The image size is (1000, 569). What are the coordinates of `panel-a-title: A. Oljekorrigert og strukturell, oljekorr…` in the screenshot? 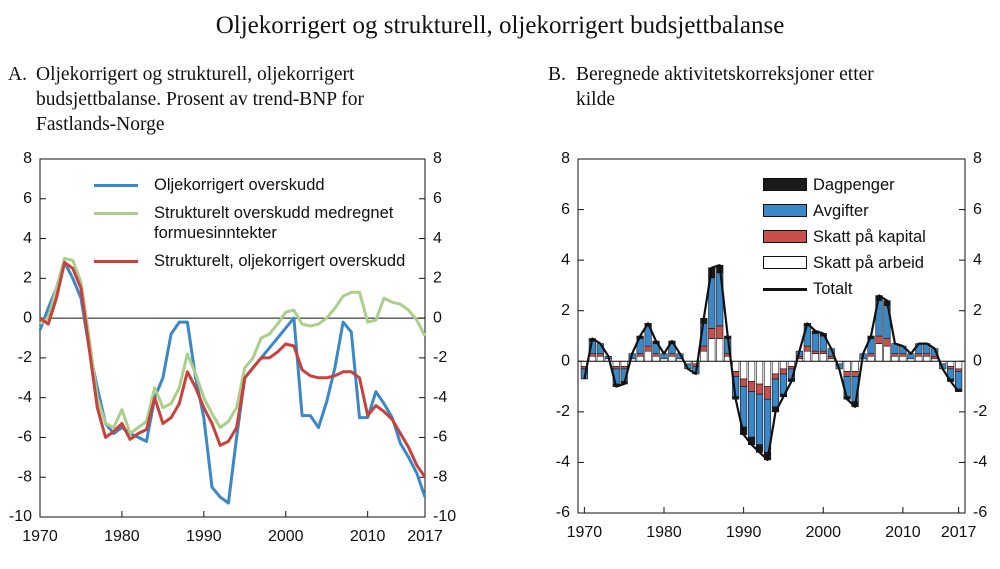 It's located at (218, 99).